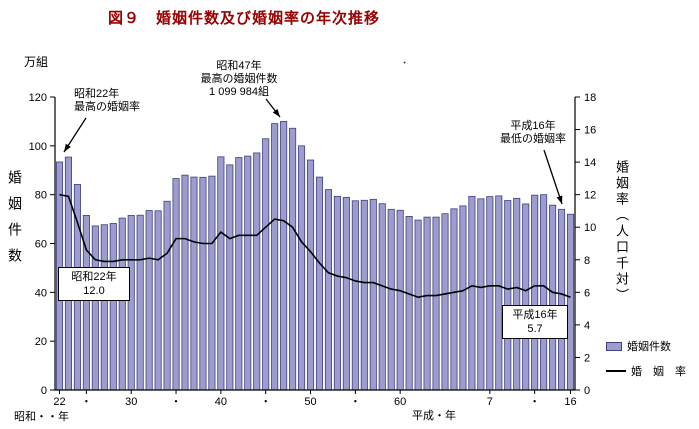 This screenshot has width=699, height=429. I want to click on rate-end-box-line1: 平成16年, so click(535, 315).